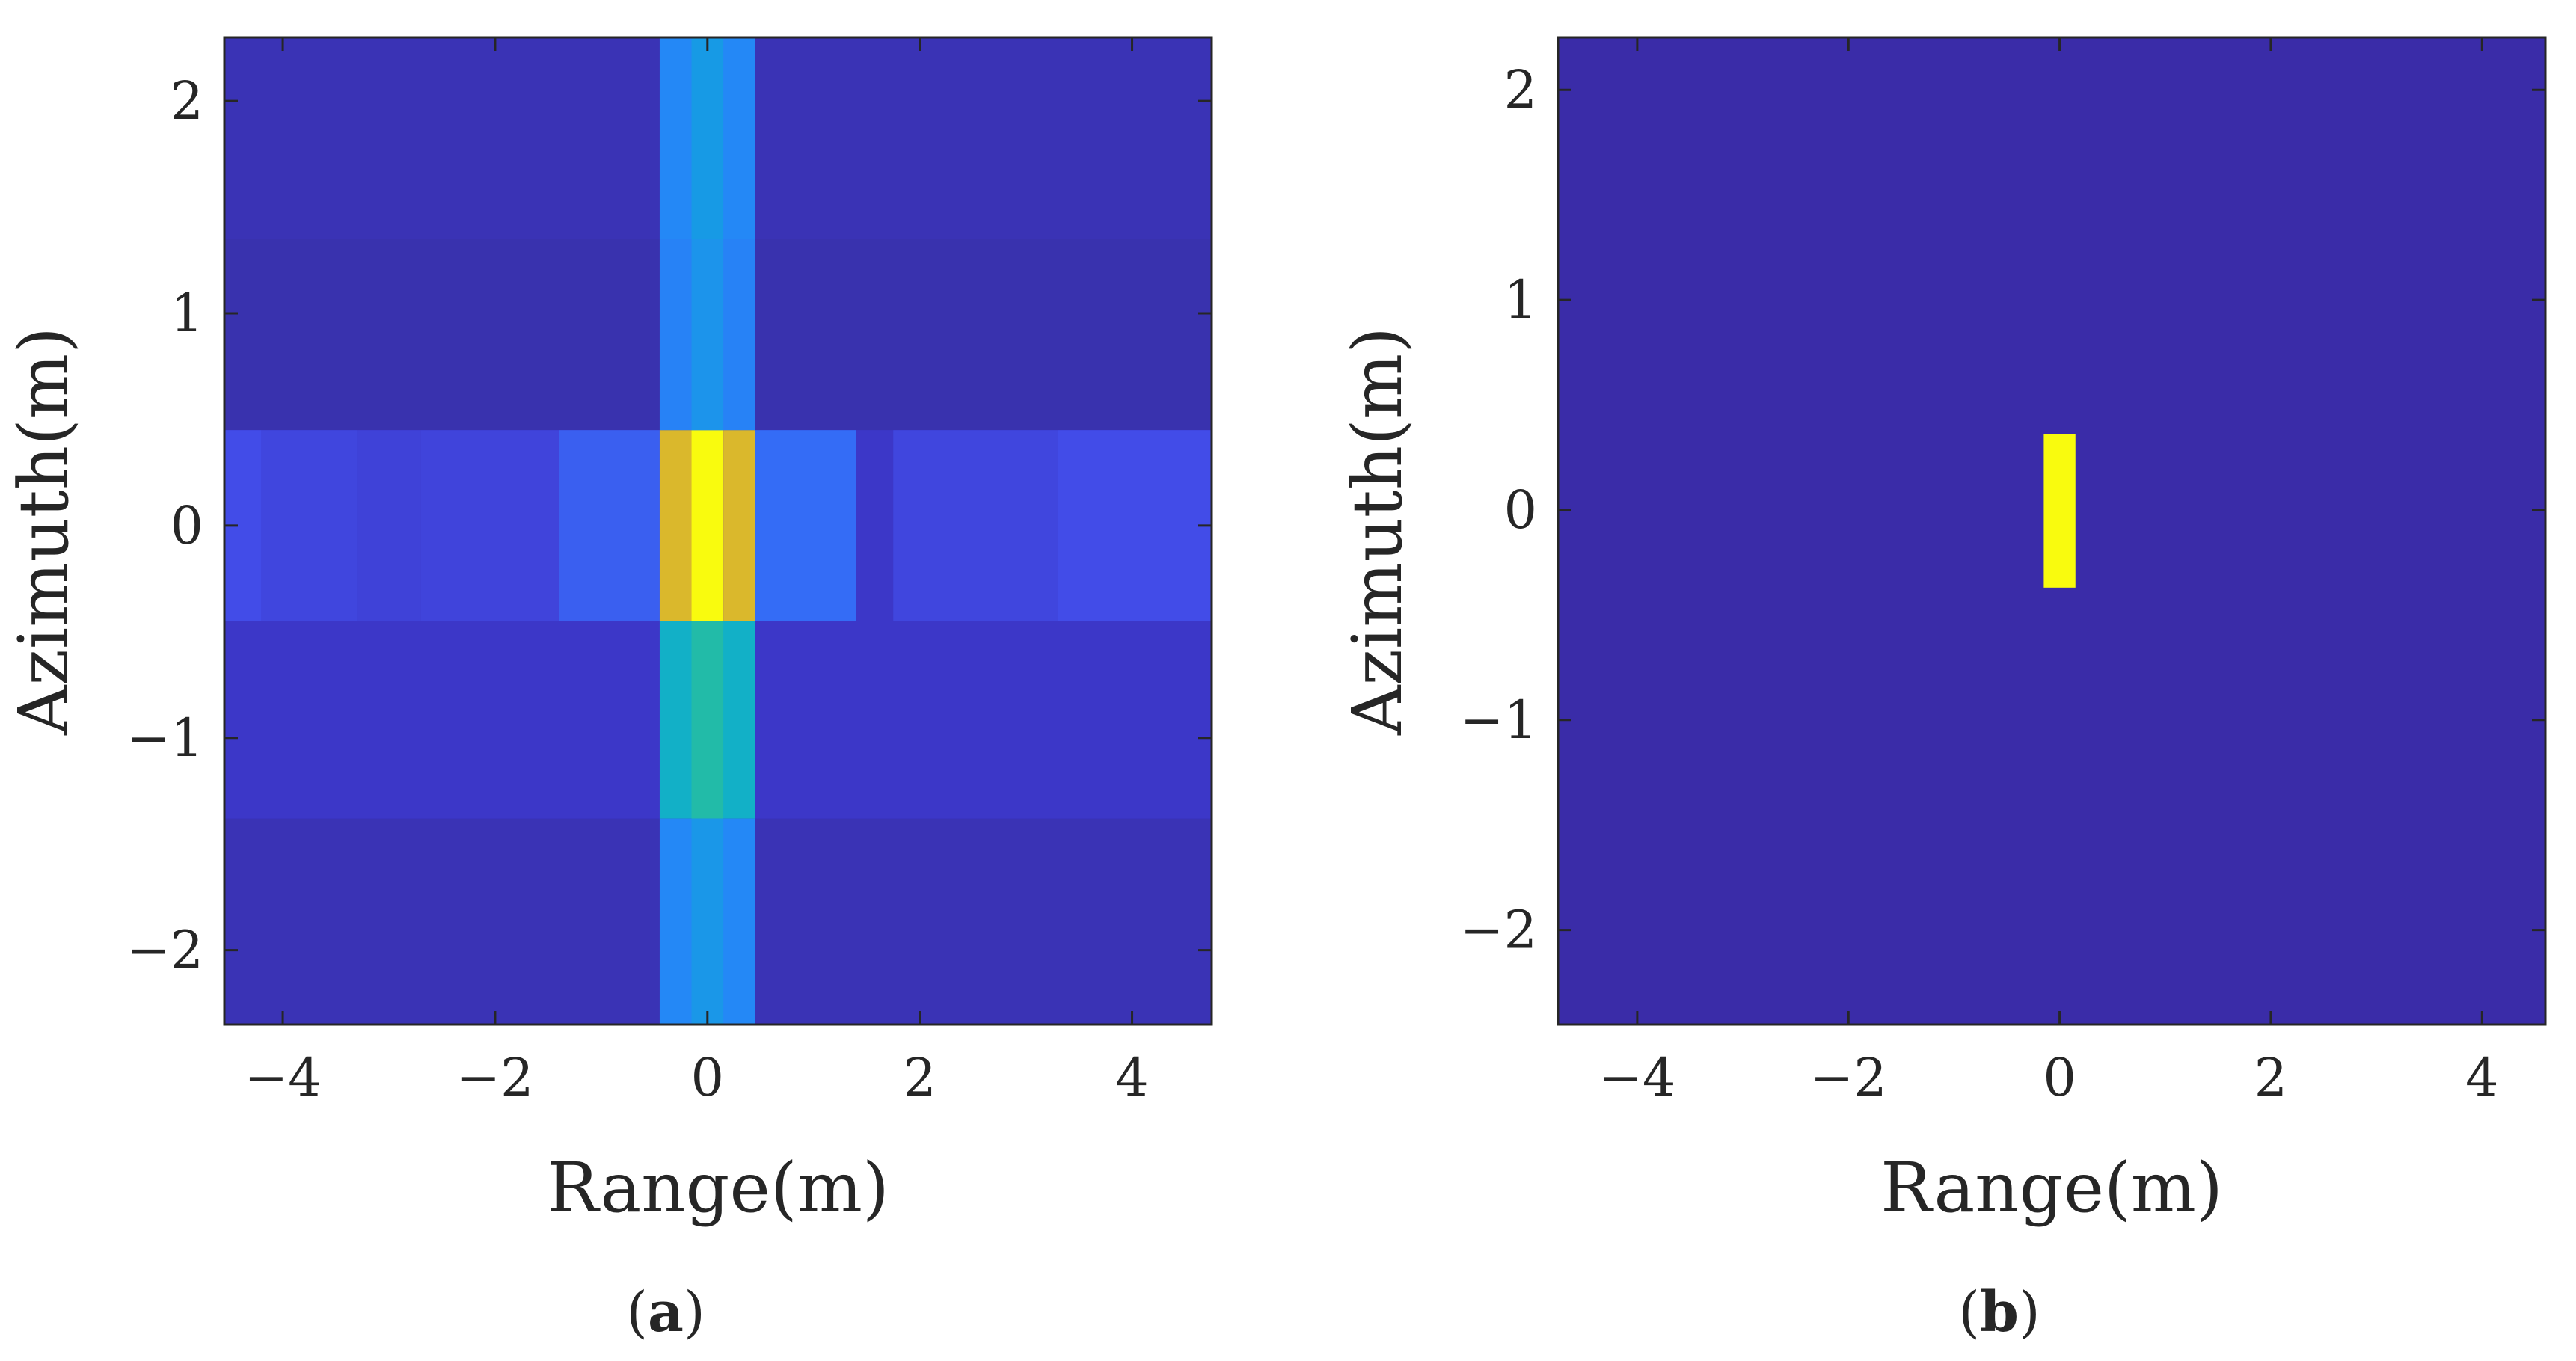 The image size is (2576, 1361). I want to click on panel-caption-letter: a, so click(666, 1312).